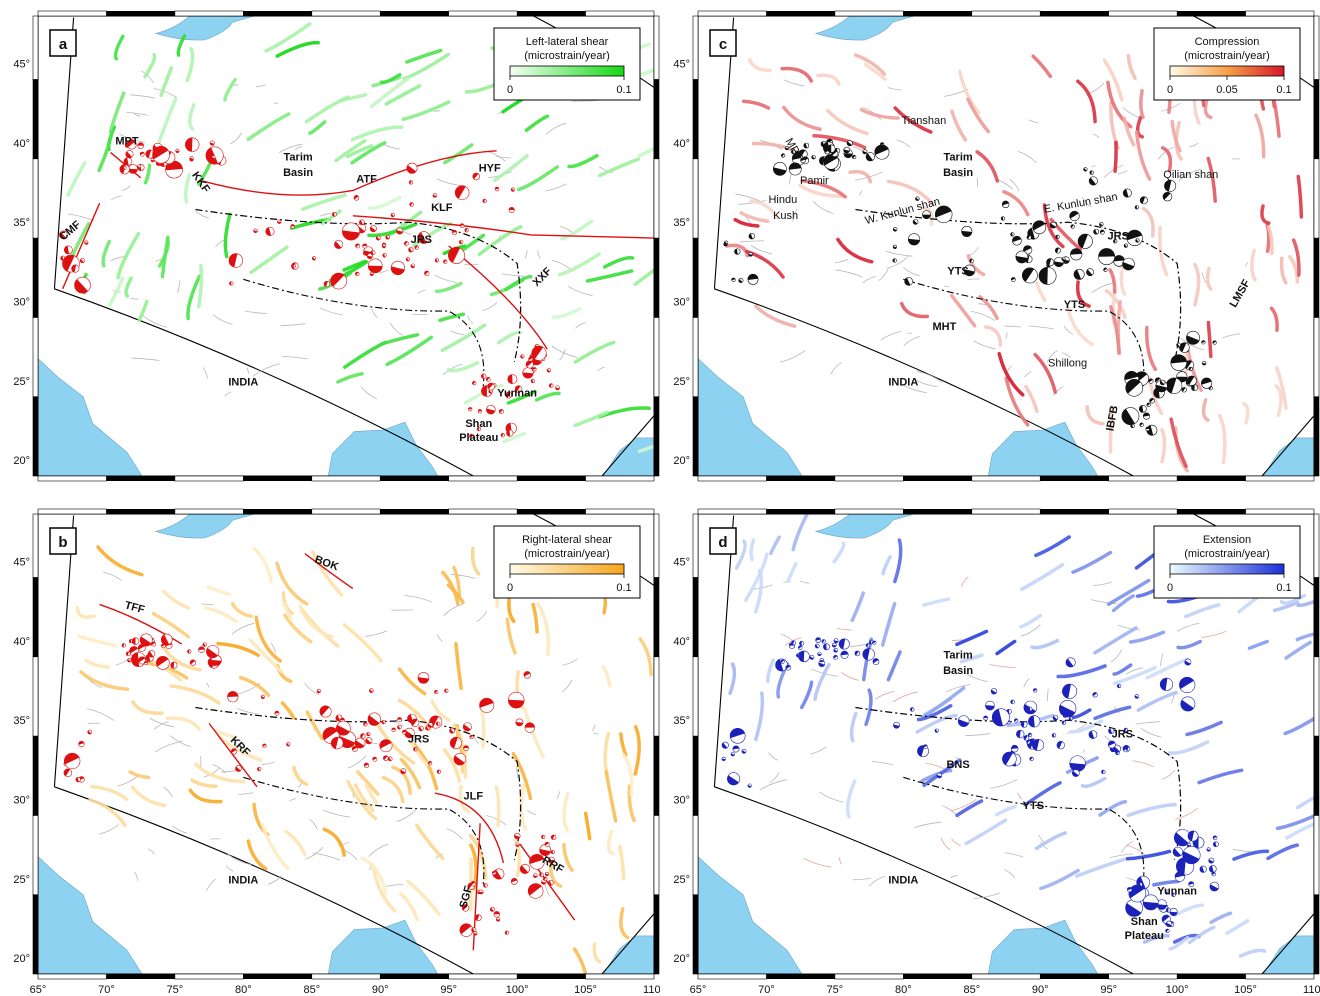 This screenshot has width=1320, height=996. Describe the element at coordinates (724, 153) in the screenshot. I see `domain-west-edge` at that location.